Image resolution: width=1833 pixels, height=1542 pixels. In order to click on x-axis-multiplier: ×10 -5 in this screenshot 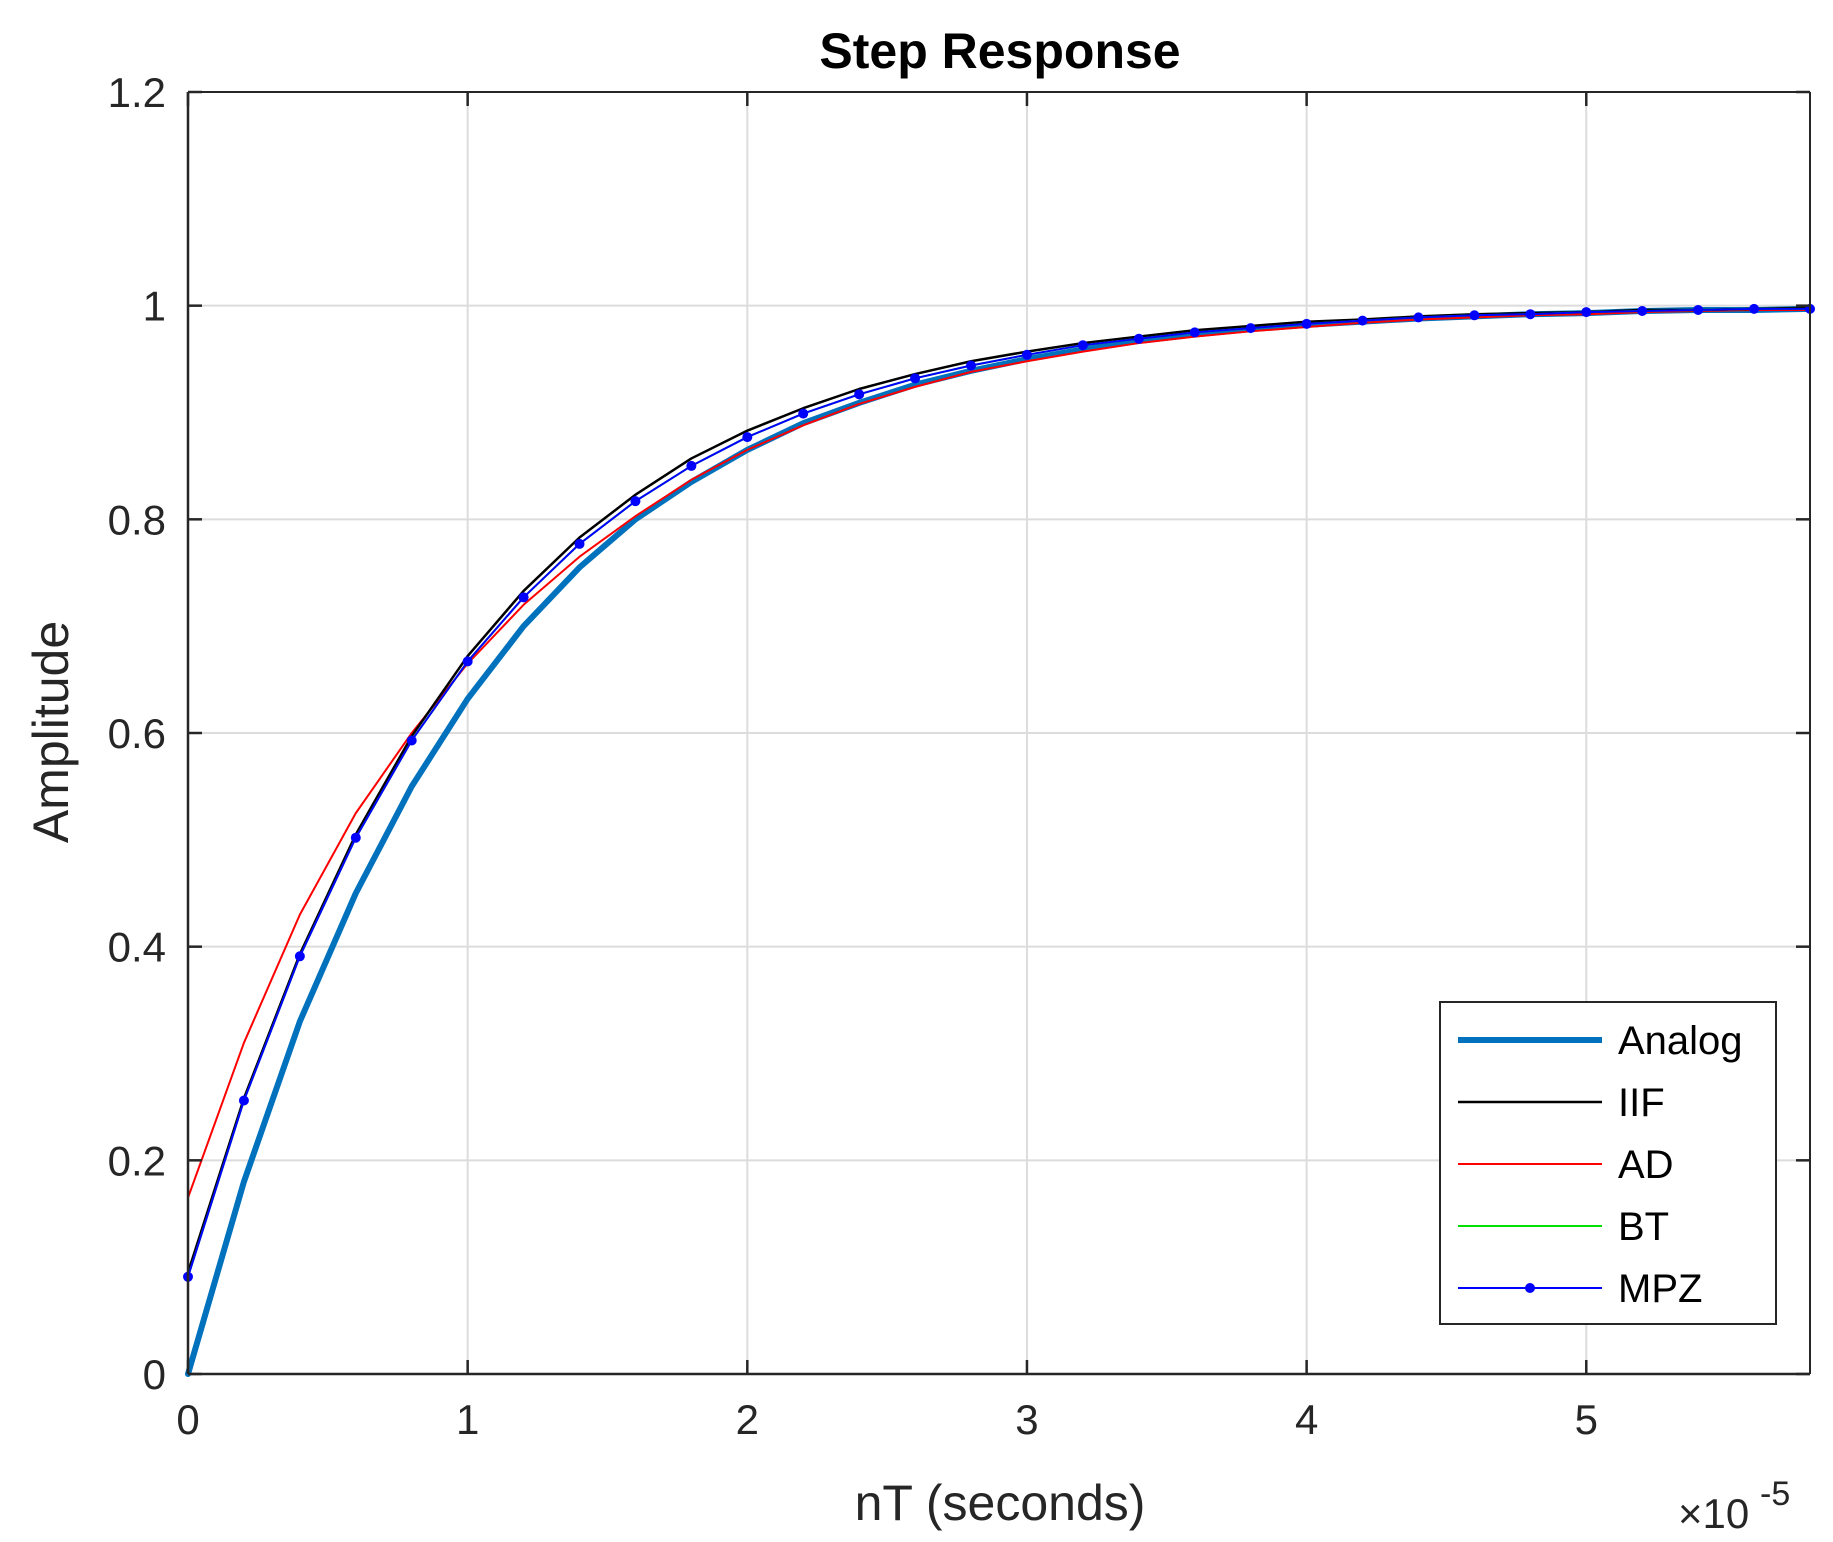, I will do `click(1734, 1506)`.